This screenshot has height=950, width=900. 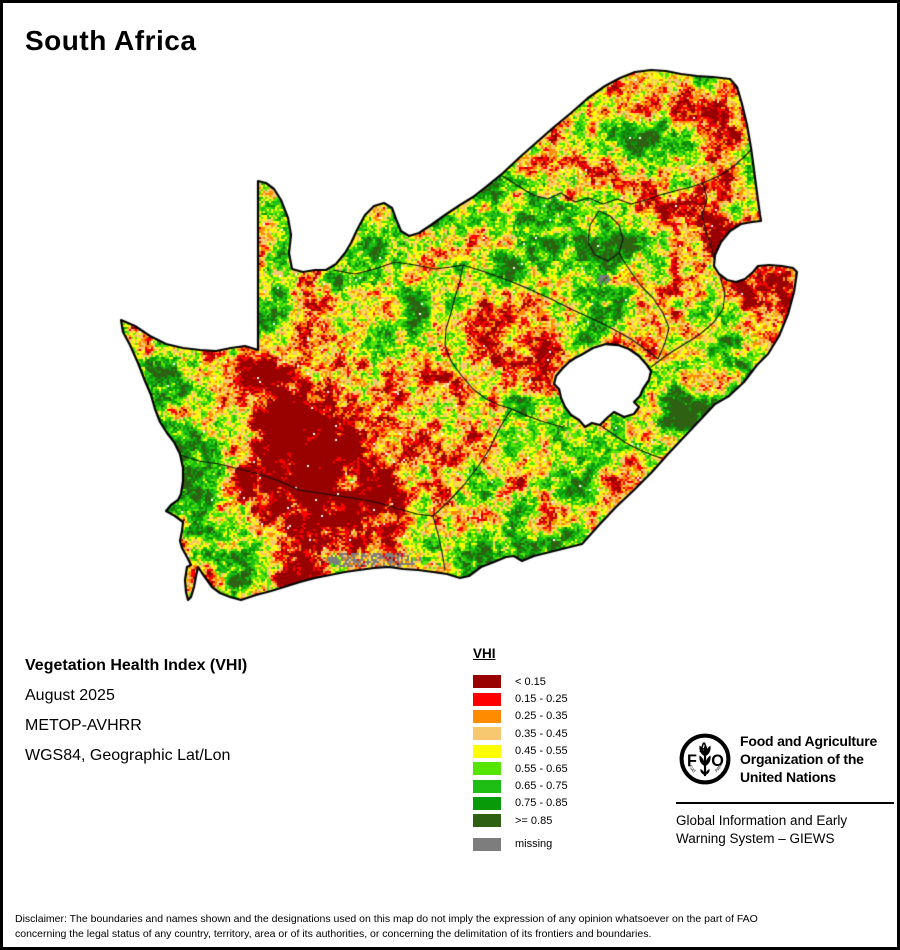 What do you see at coordinates (484, 653) in the screenshot?
I see `legend-title: VHI` at bounding box center [484, 653].